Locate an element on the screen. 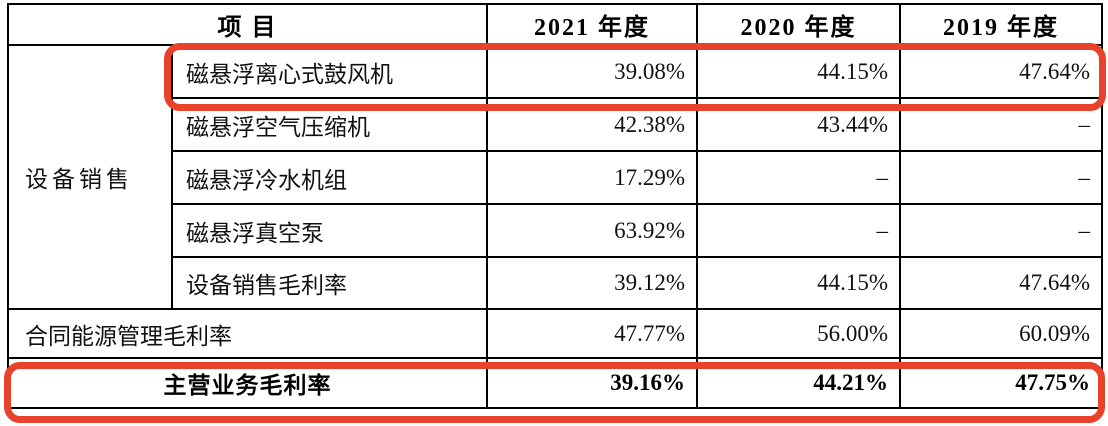 Image resolution: width=1108 pixels, height=426 pixels. header-cell-year-2021: 2021 年度 is located at coordinates (592, 24).